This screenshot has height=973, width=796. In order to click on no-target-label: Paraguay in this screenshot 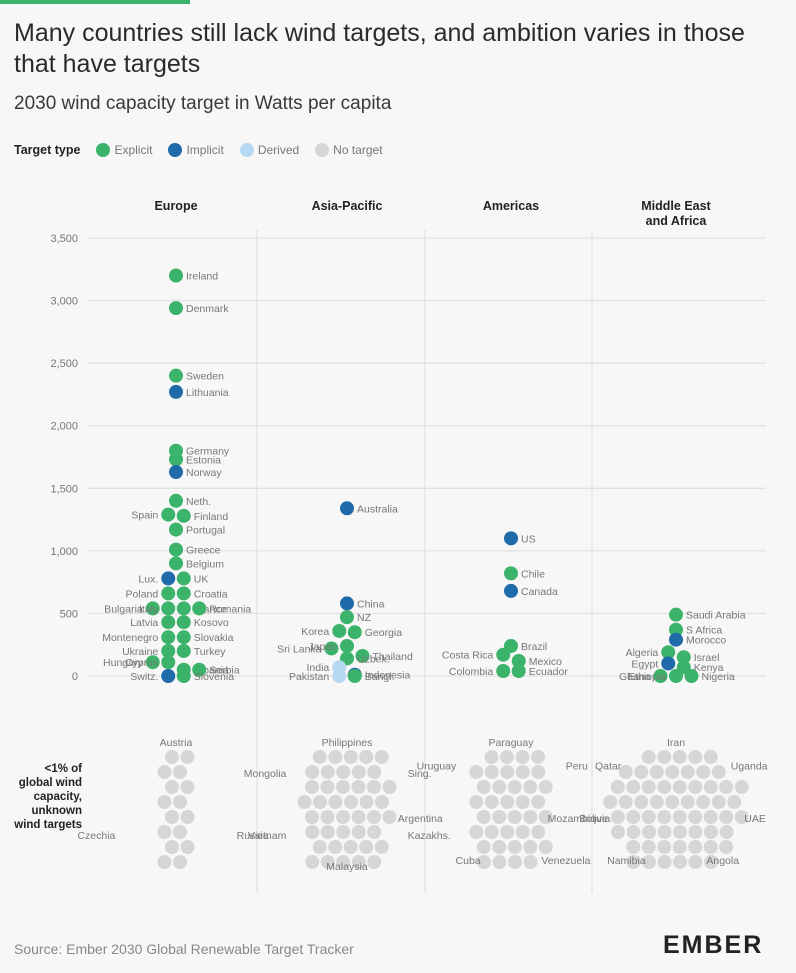, I will do `click(512, 743)`.